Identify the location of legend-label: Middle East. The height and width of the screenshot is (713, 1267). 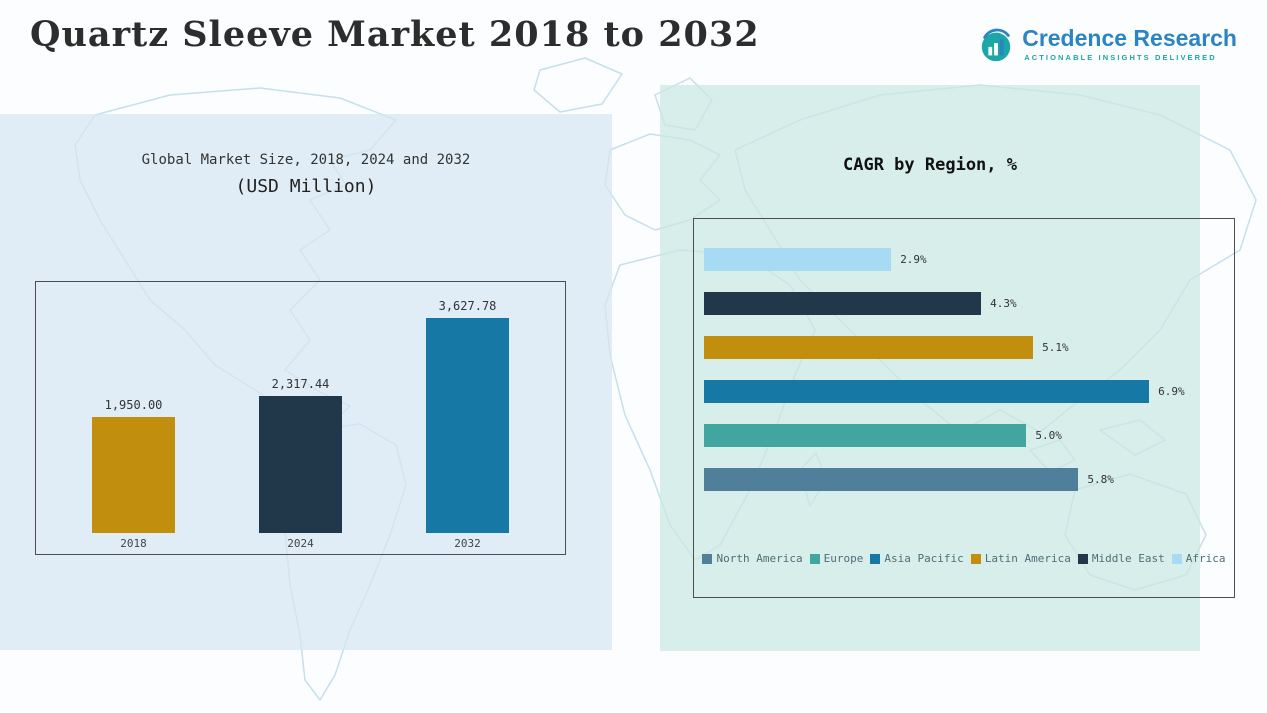
(1128, 558).